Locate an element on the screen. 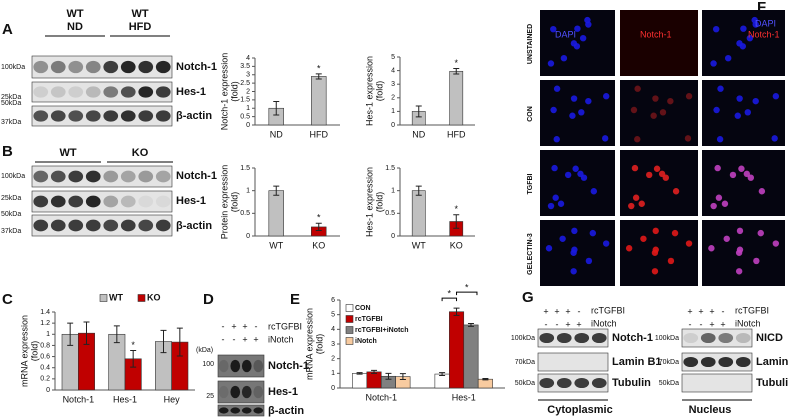 The image size is (788, 417). y-axis-label: (fold) is located at coordinates (34, 351).